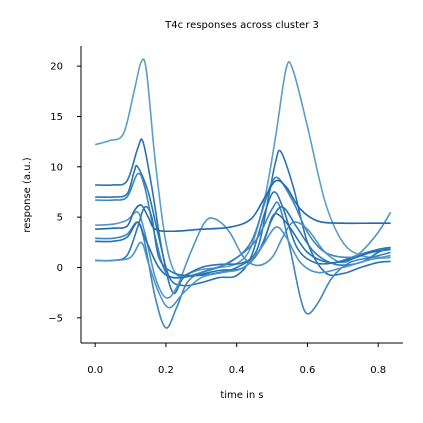  Describe the element at coordinates (55, 318) in the screenshot. I see `y-tick-label: −5` at that location.